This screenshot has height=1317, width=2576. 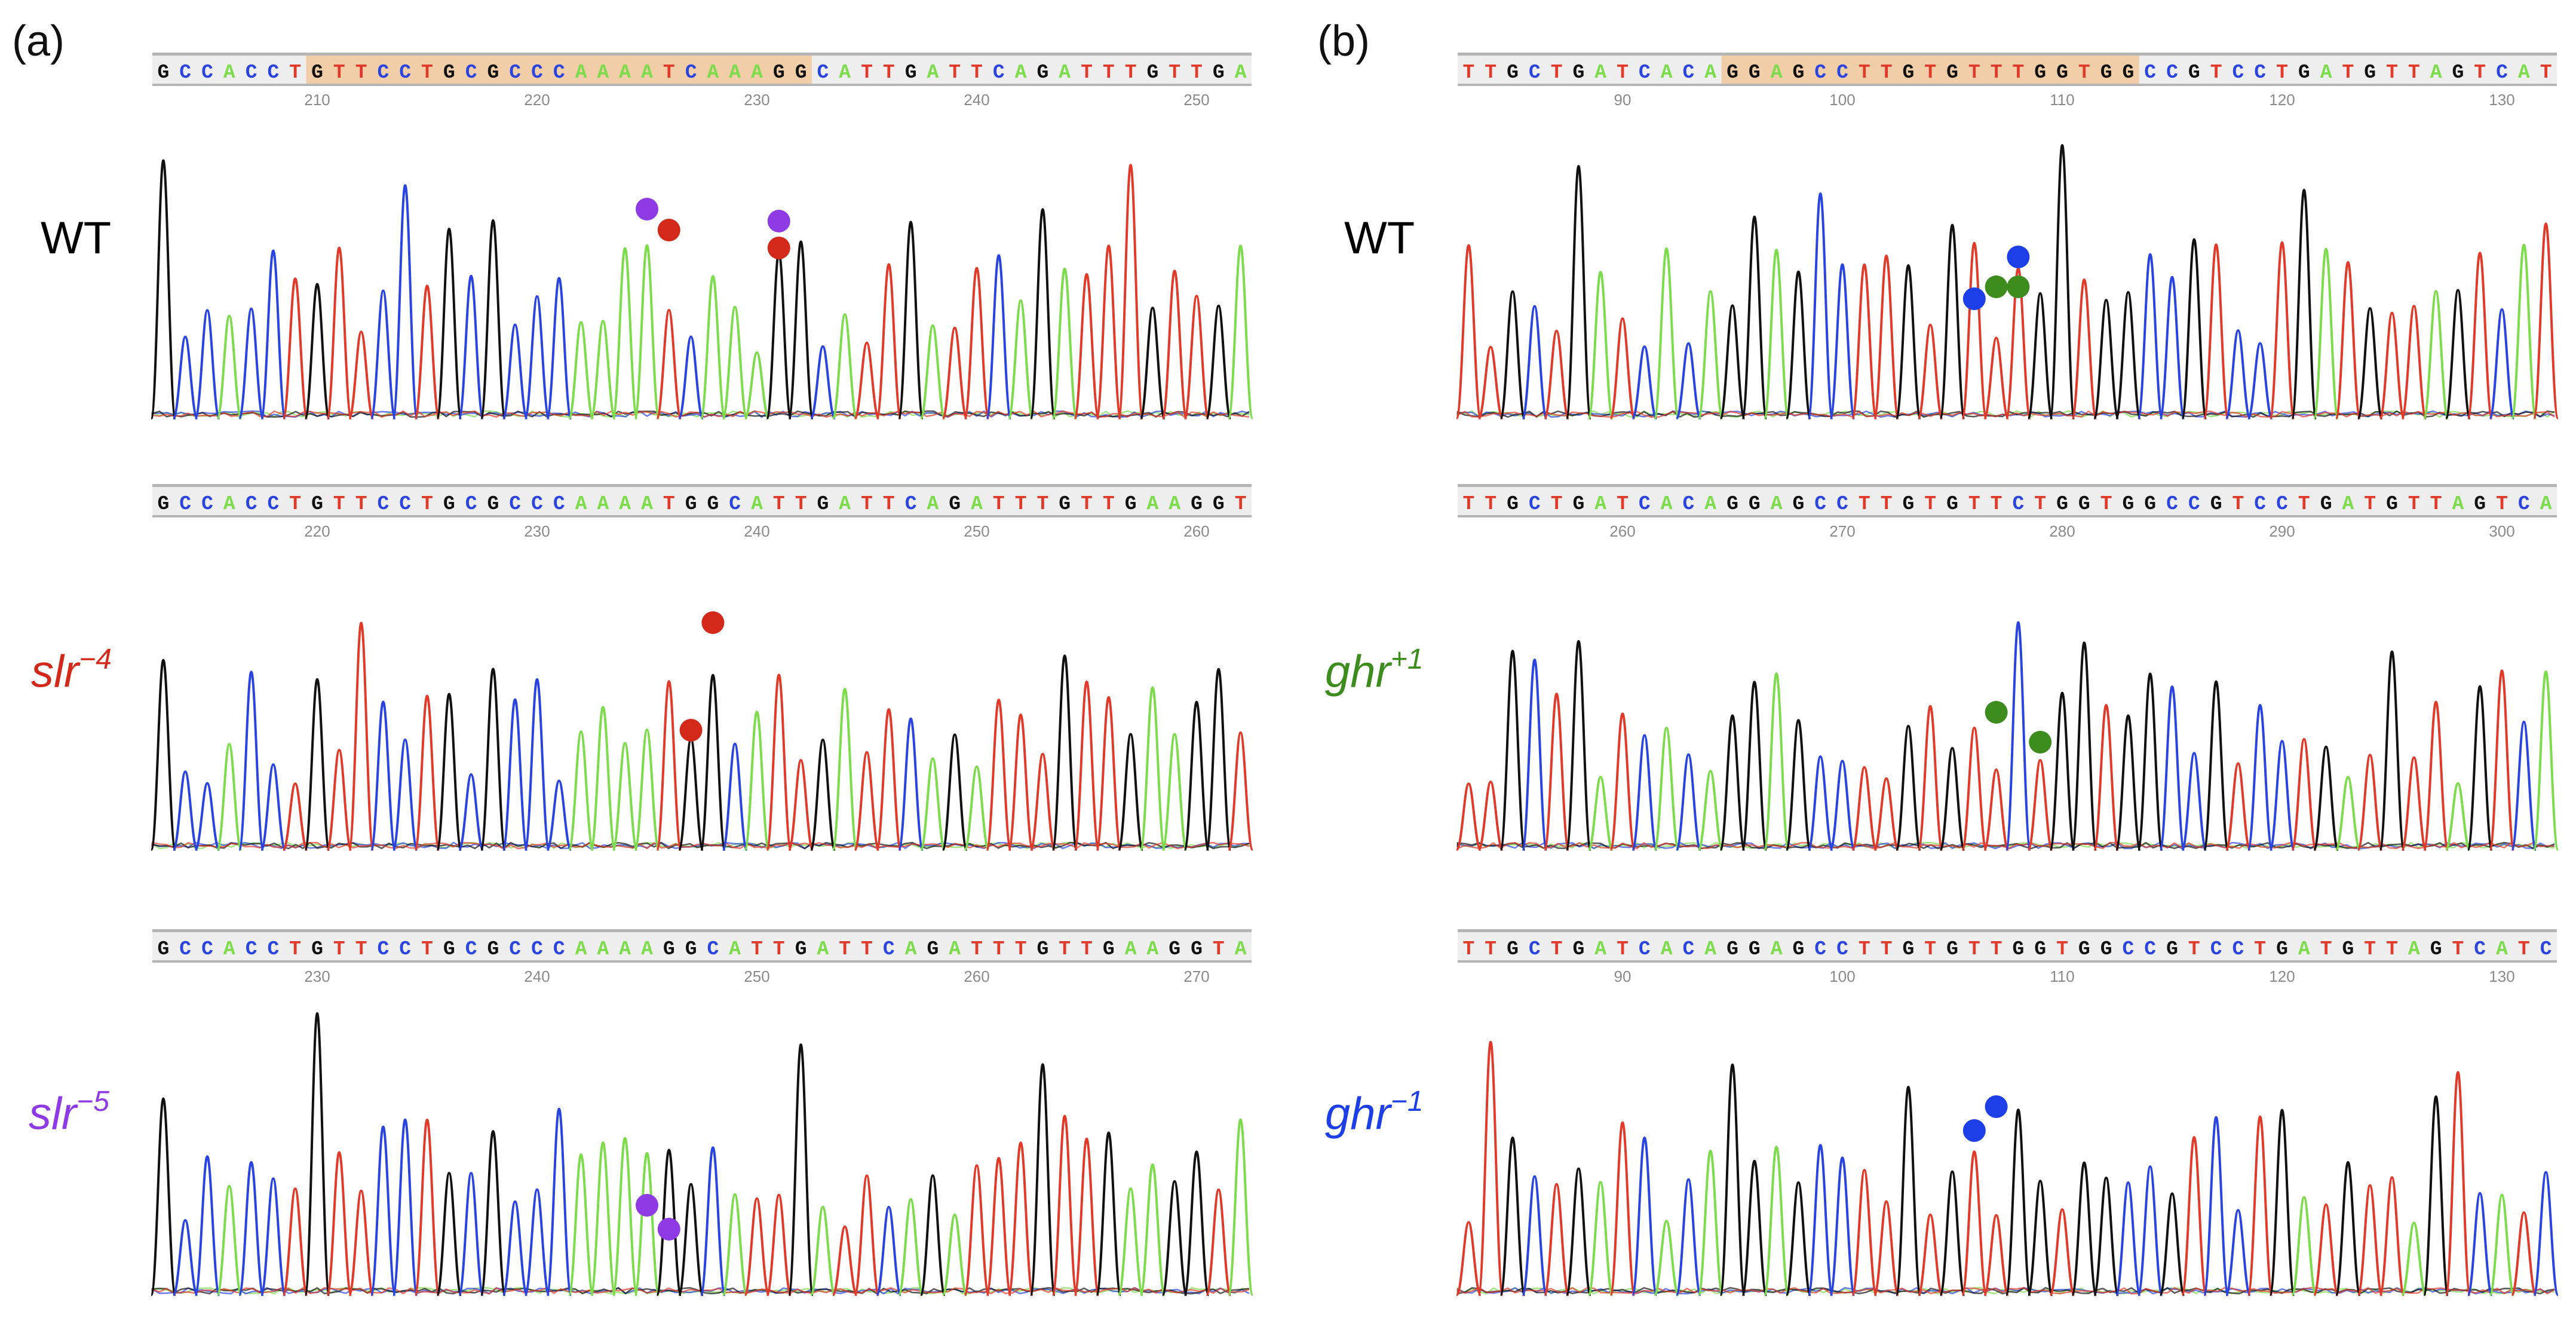 I want to click on genotype-label-ghr+1: ghr+1, so click(x=1374, y=670).